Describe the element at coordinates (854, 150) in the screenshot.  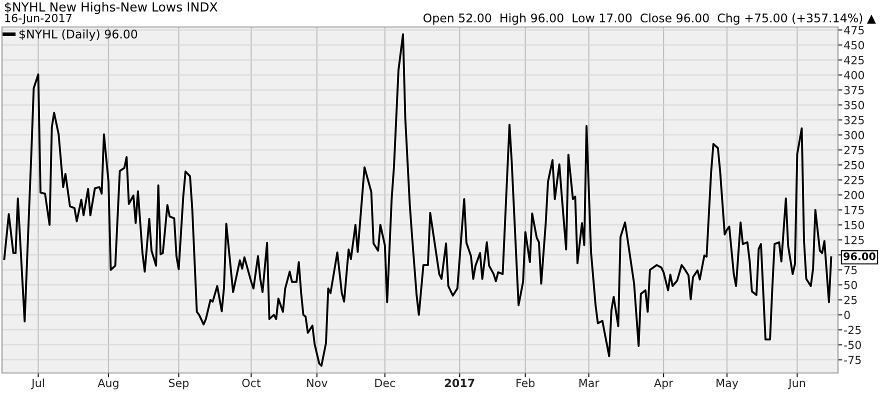
I see `y-tick-label: 275` at that location.